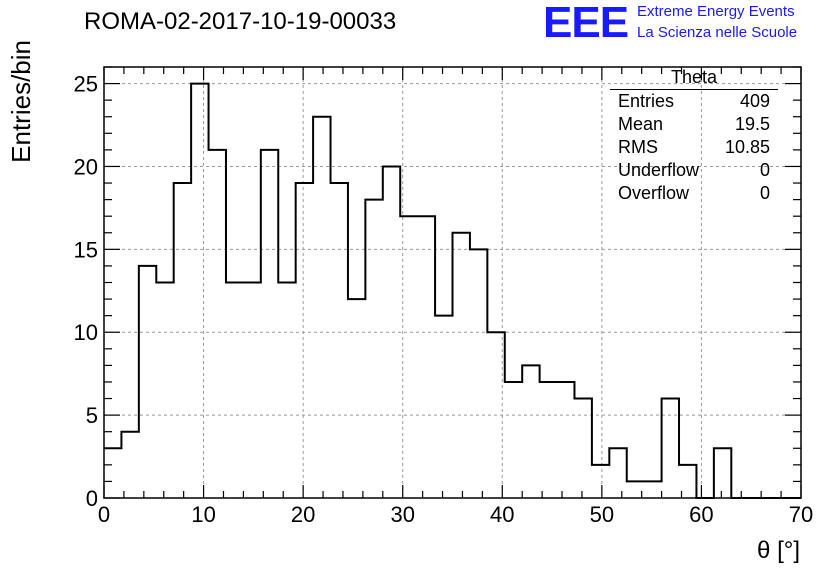 Image resolution: width=836 pixels, height=572 pixels. Describe the element at coordinates (801, 514) in the screenshot. I see `x-tick-label: 70` at that location.